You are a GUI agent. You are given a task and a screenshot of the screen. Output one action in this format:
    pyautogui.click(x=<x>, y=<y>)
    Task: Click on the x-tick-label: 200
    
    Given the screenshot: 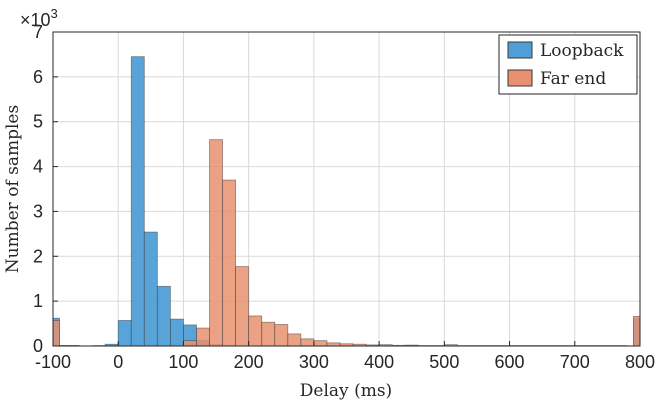 What is the action you would take?
    pyautogui.click(x=249, y=362)
    